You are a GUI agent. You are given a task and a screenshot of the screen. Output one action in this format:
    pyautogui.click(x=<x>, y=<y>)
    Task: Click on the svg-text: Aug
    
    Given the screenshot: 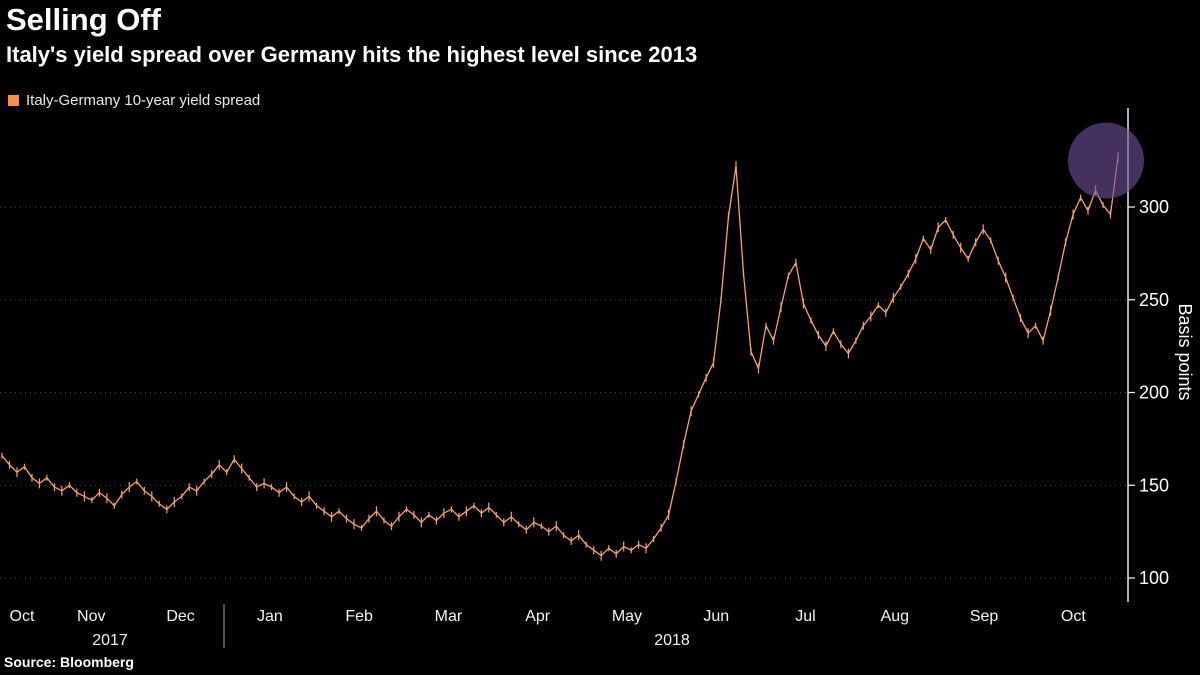 What is the action you would take?
    pyautogui.click(x=895, y=616)
    